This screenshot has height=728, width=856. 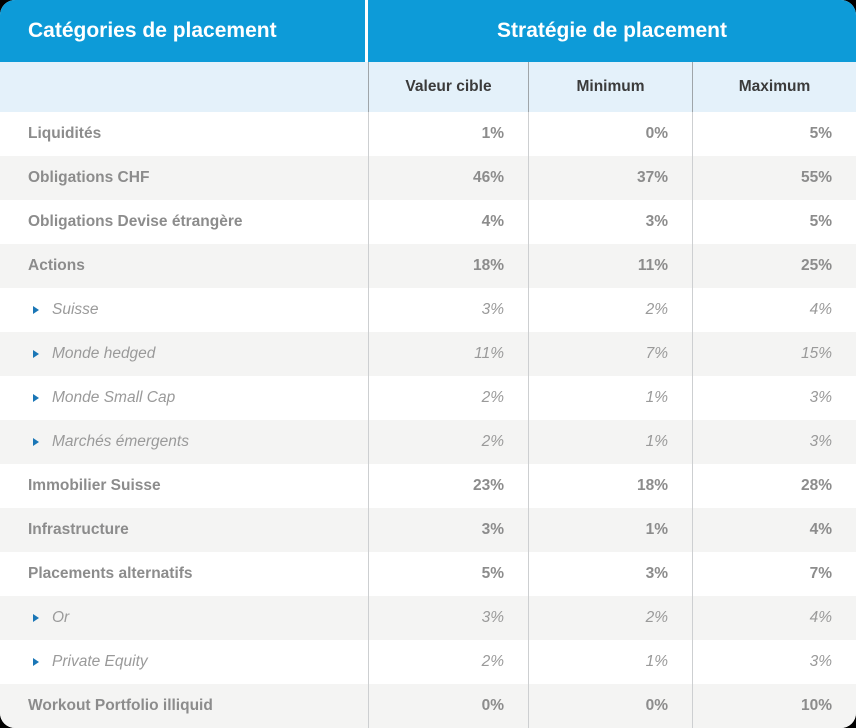 I want to click on table-row: Or 3% 2% 4%, so click(x=428, y=618).